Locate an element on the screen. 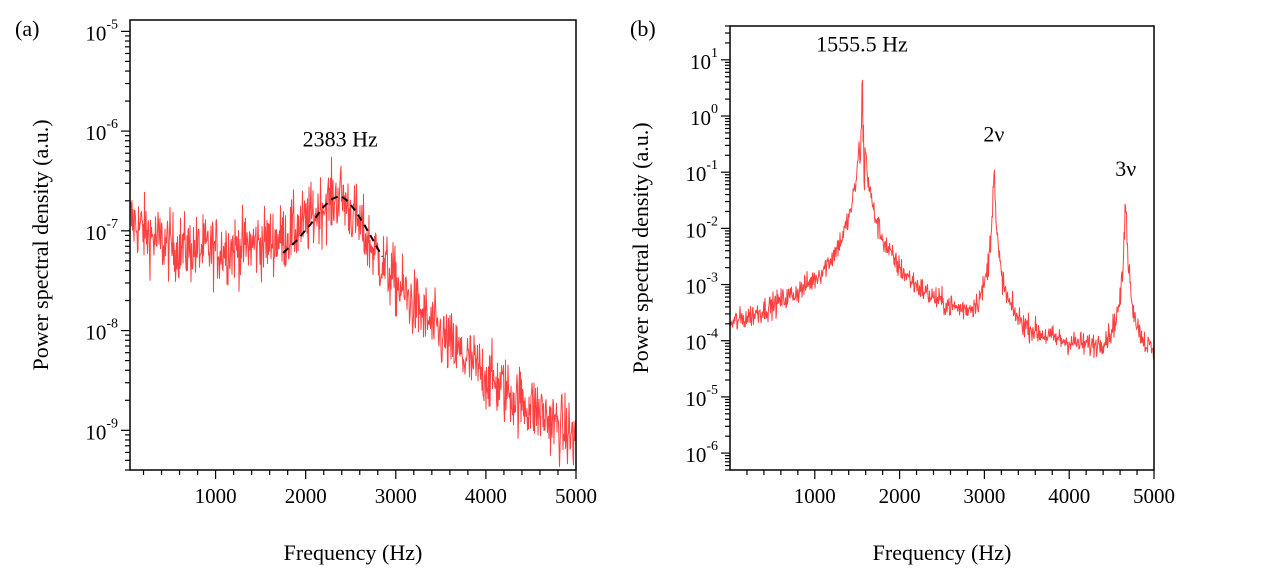  y-tick-label: 10¹ is located at coordinates (704, 60).